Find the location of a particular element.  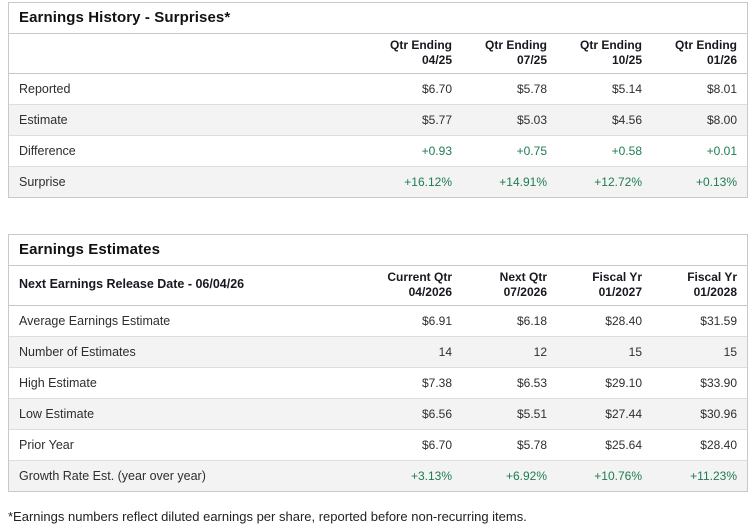

earnings-history-header-spacer is located at coordinates (188, 54).